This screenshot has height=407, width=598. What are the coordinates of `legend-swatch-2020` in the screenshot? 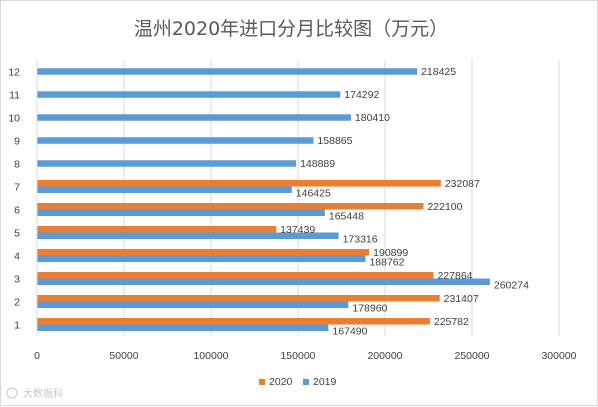 It's located at (262, 382).